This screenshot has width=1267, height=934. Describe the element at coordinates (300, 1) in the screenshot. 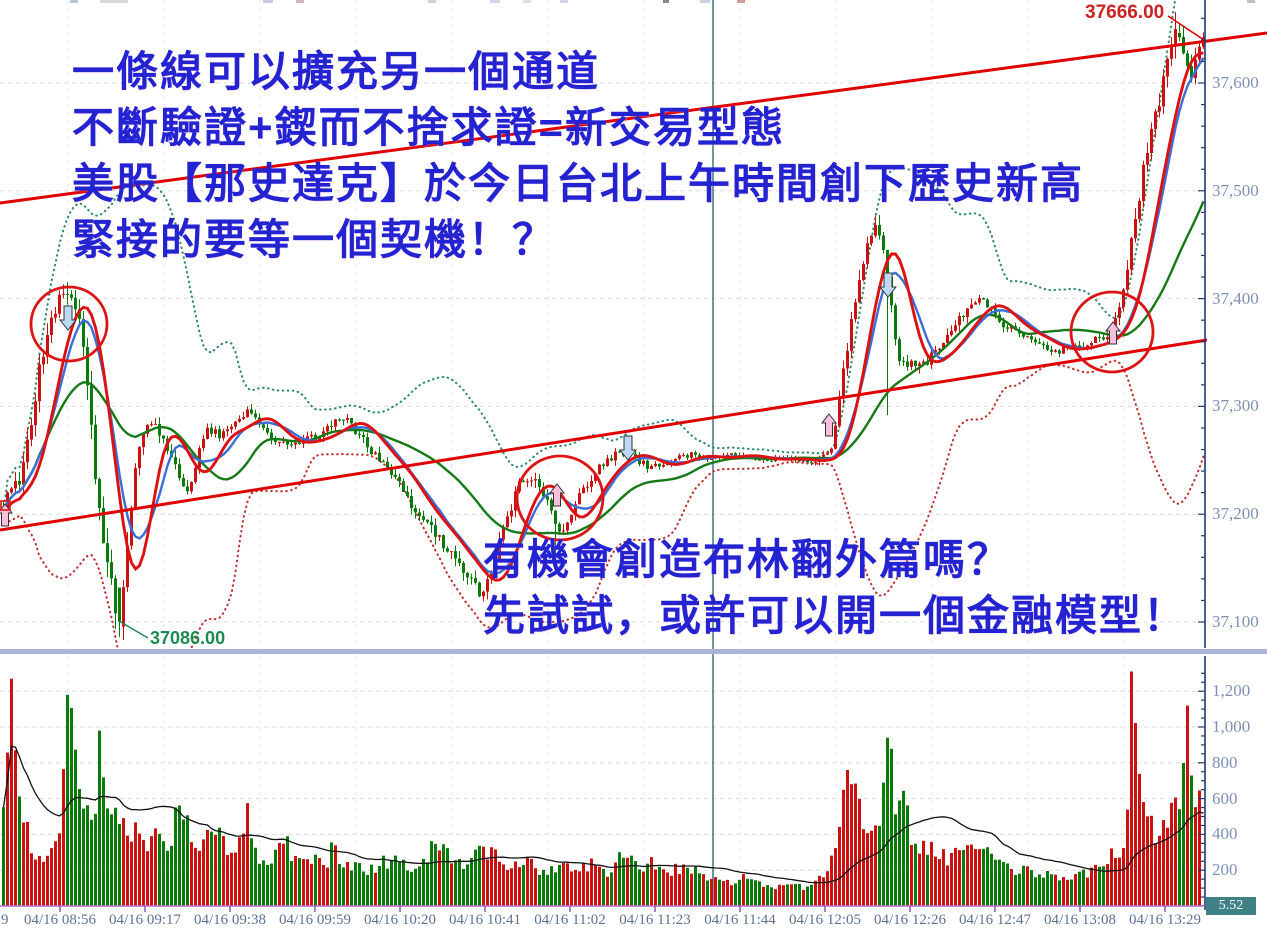

I see `toolbar-fragment` at that location.